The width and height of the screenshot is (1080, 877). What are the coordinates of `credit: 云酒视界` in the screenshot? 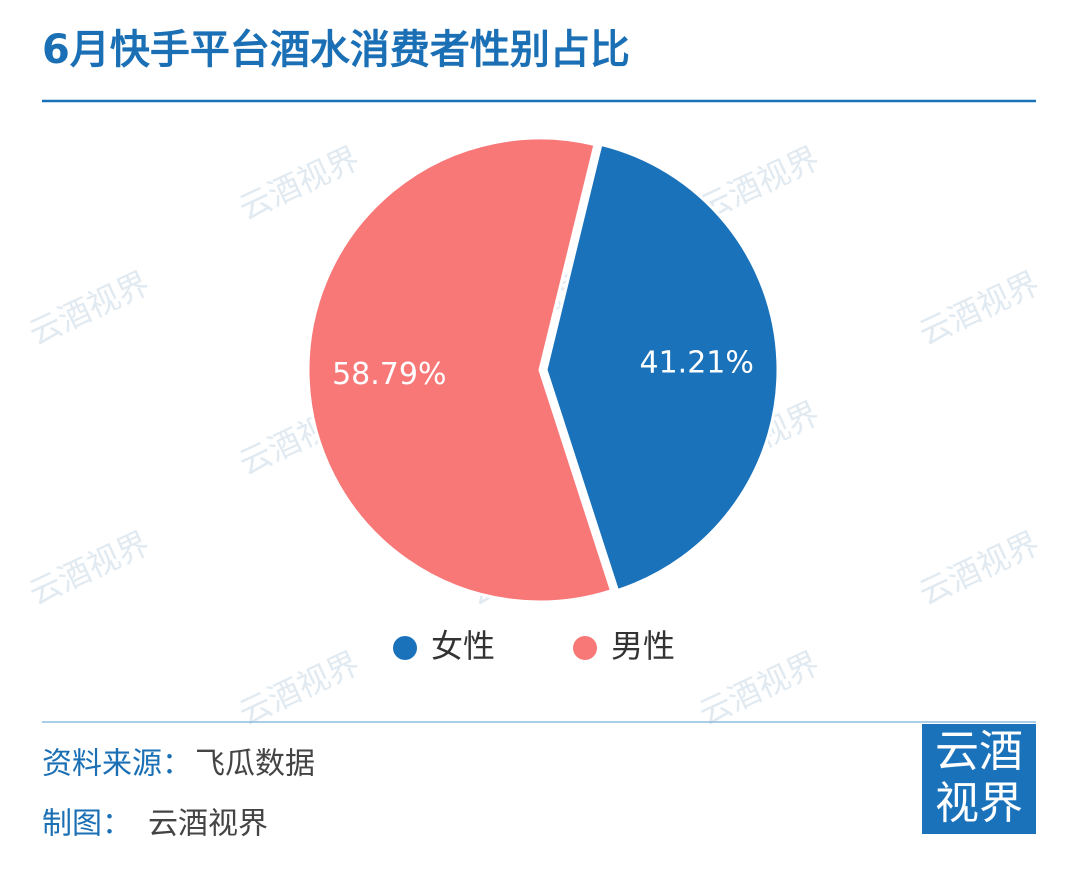 It's located at (208, 824).